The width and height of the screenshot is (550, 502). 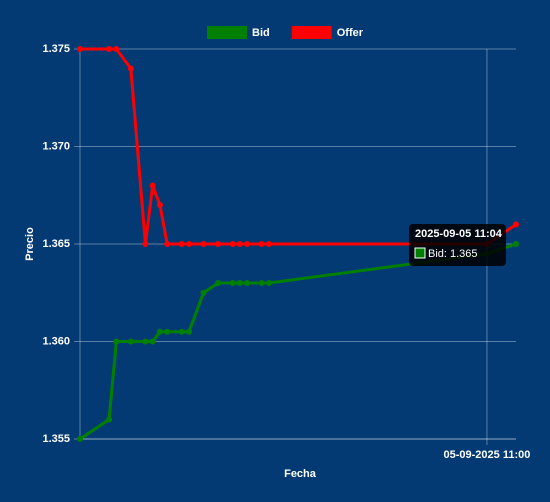 I want to click on tooltip: 2025-09-05 11:04 Bid: 1.365, so click(x=457, y=245).